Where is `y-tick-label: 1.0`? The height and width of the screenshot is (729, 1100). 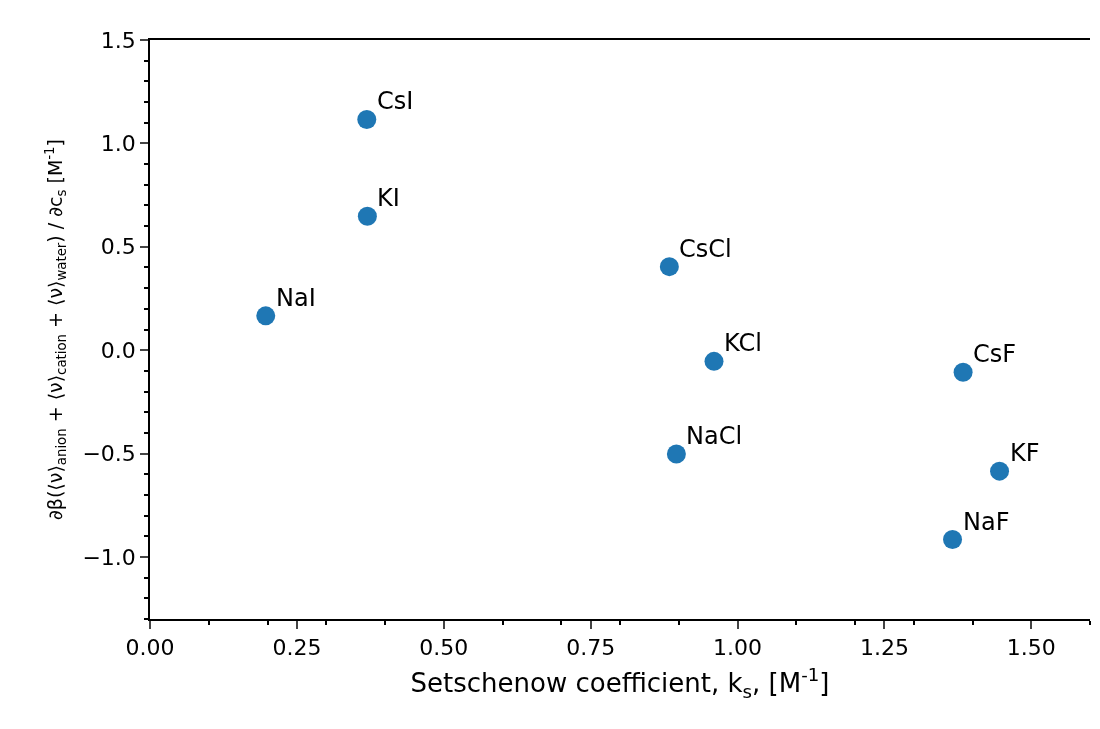
y-tick-label: 1.0 is located at coordinates (118, 144).